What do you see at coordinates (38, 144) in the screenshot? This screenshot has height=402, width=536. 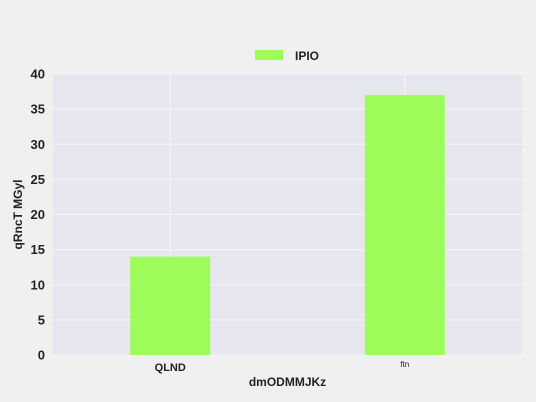 I see `y-tick-label: 30` at bounding box center [38, 144].